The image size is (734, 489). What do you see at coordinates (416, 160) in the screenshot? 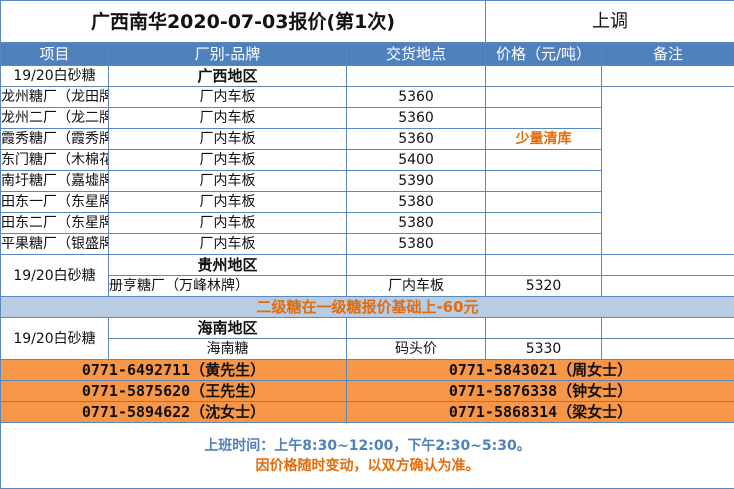
I see `price-cell: 5400` at bounding box center [416, 160].